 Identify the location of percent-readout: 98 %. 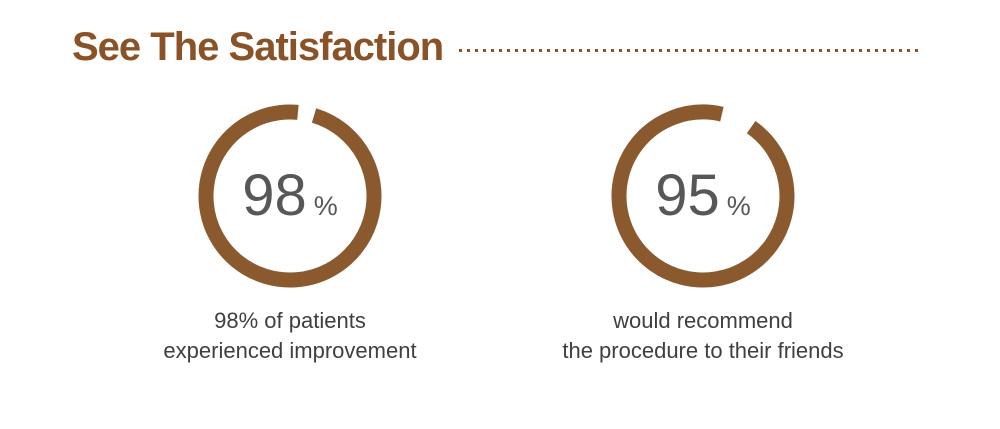
(290, 196).